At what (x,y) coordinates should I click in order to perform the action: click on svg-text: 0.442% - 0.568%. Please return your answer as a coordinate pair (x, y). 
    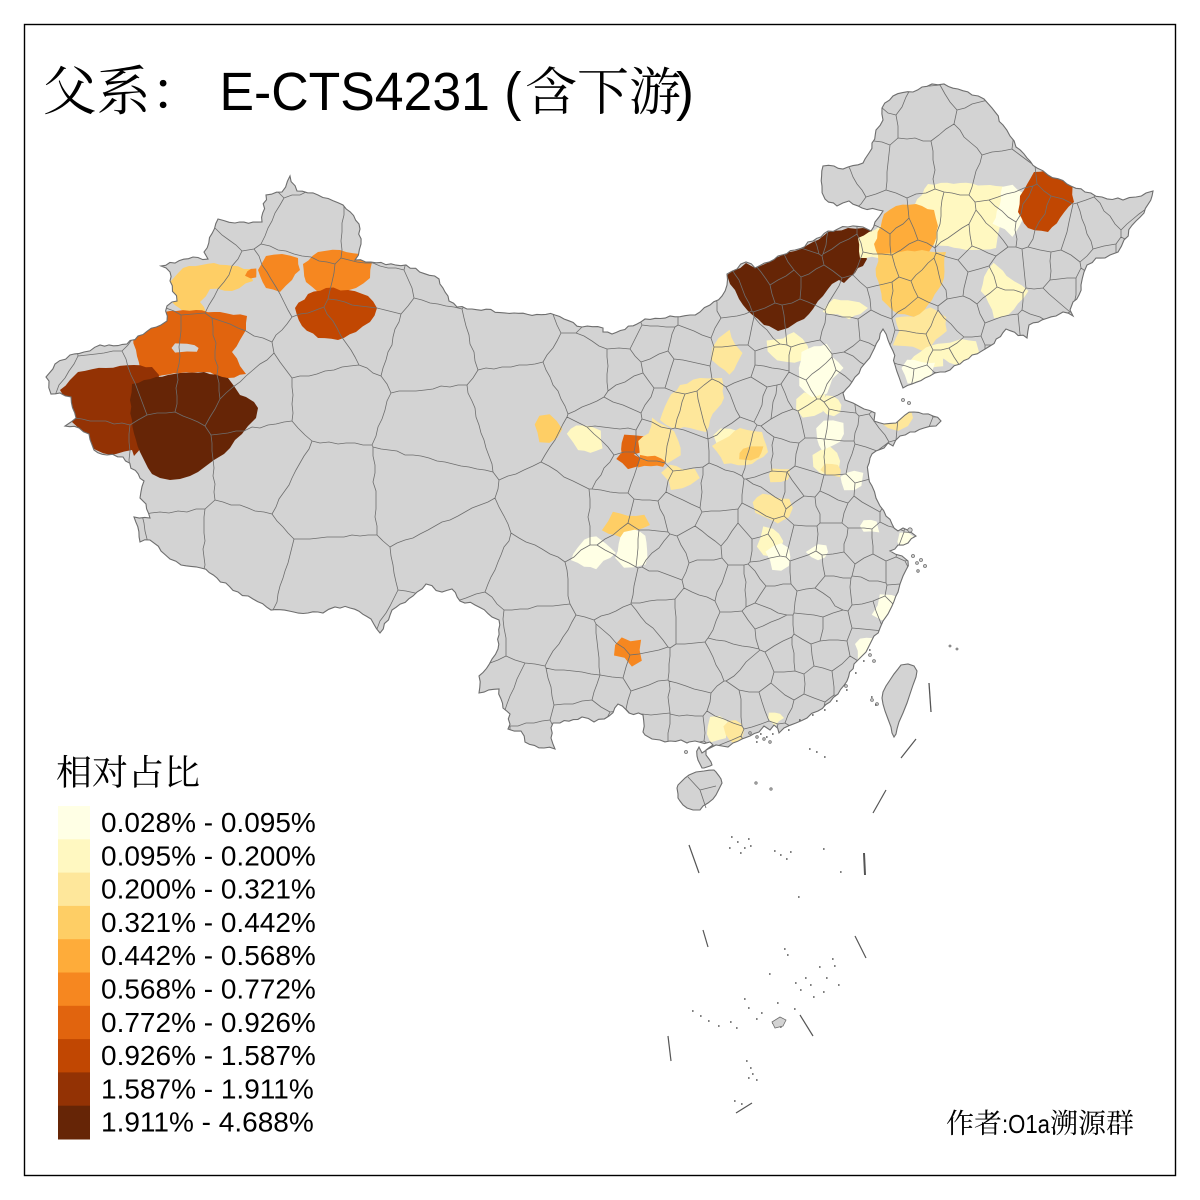
    Looking at the image, I should click on (208, 955).